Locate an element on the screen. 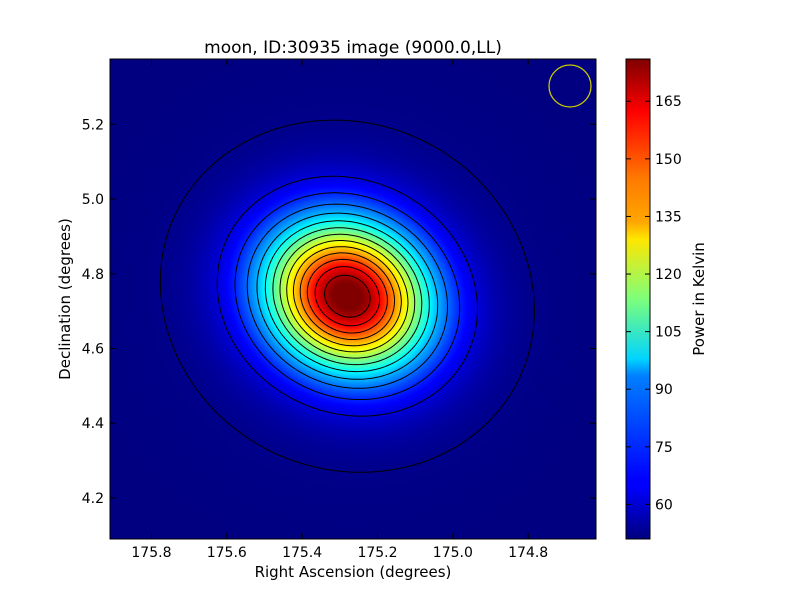  colorbar-tick-label: 165 is located at coordinates (668, 102).